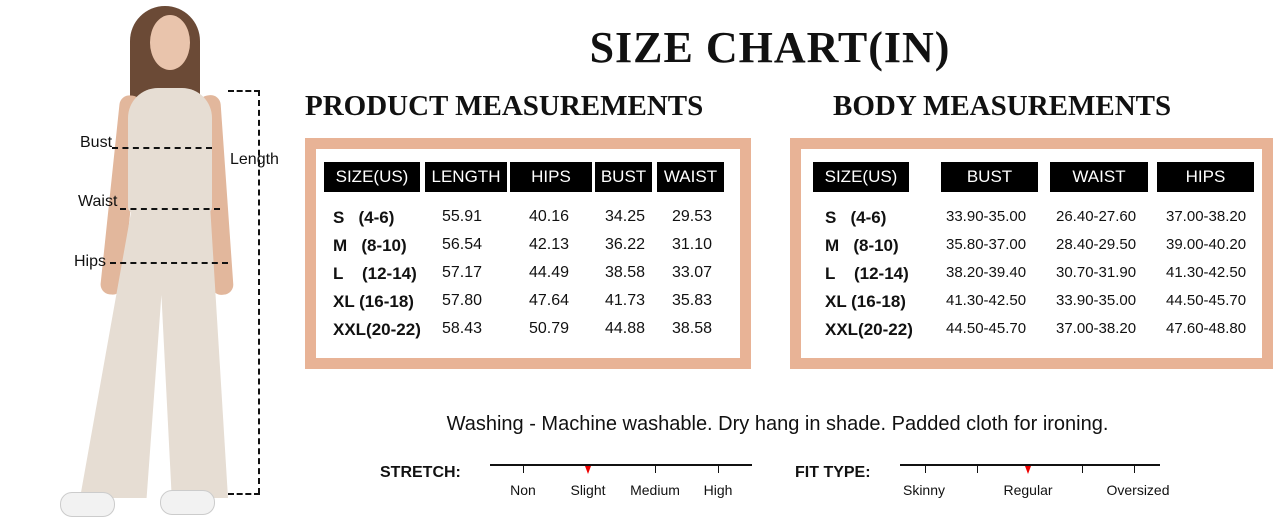 The image size is (1280, 525). What do you see at coordinates (718, 490) in the screenshot?
I see `stretch-option: High` at bounding box center [718, 490].